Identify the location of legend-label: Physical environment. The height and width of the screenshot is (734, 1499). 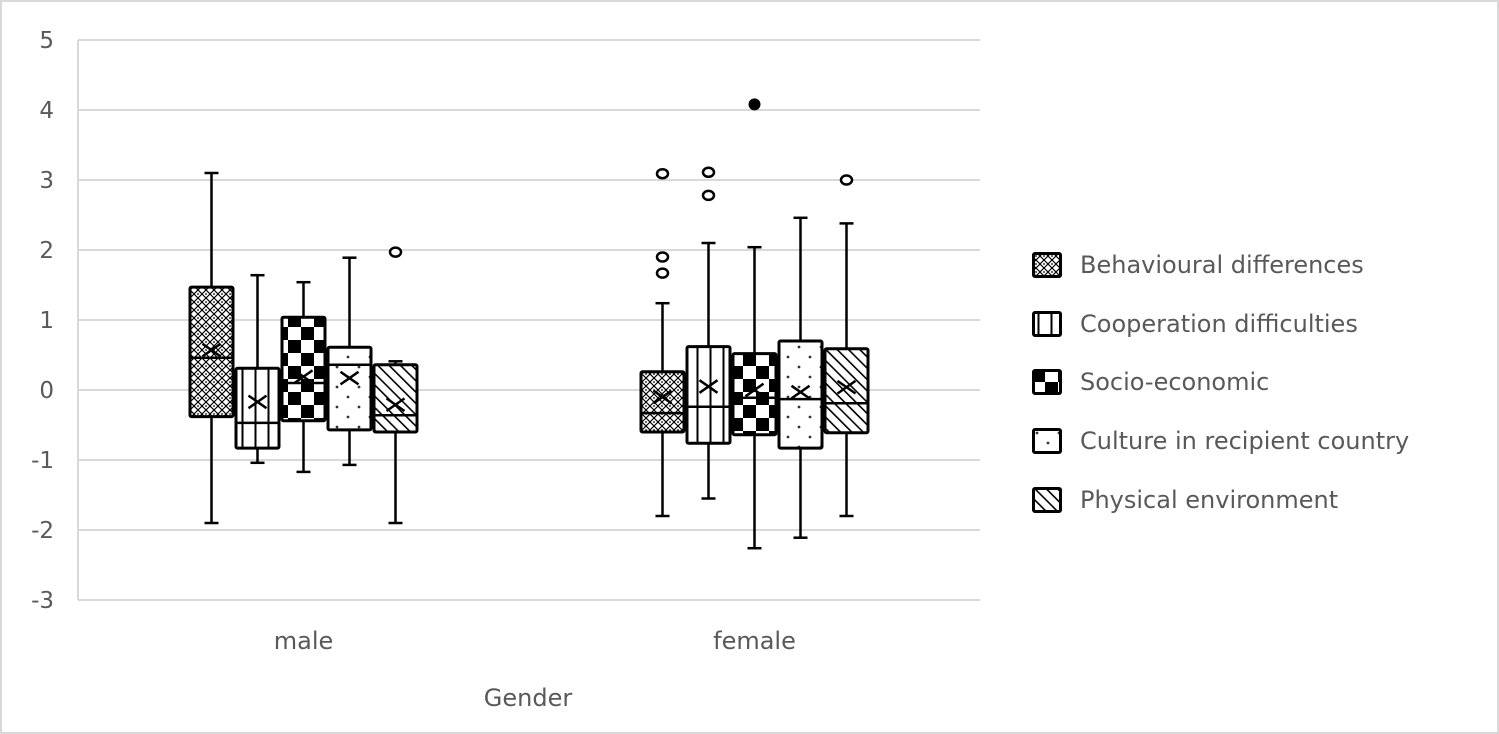
(1209, 499).